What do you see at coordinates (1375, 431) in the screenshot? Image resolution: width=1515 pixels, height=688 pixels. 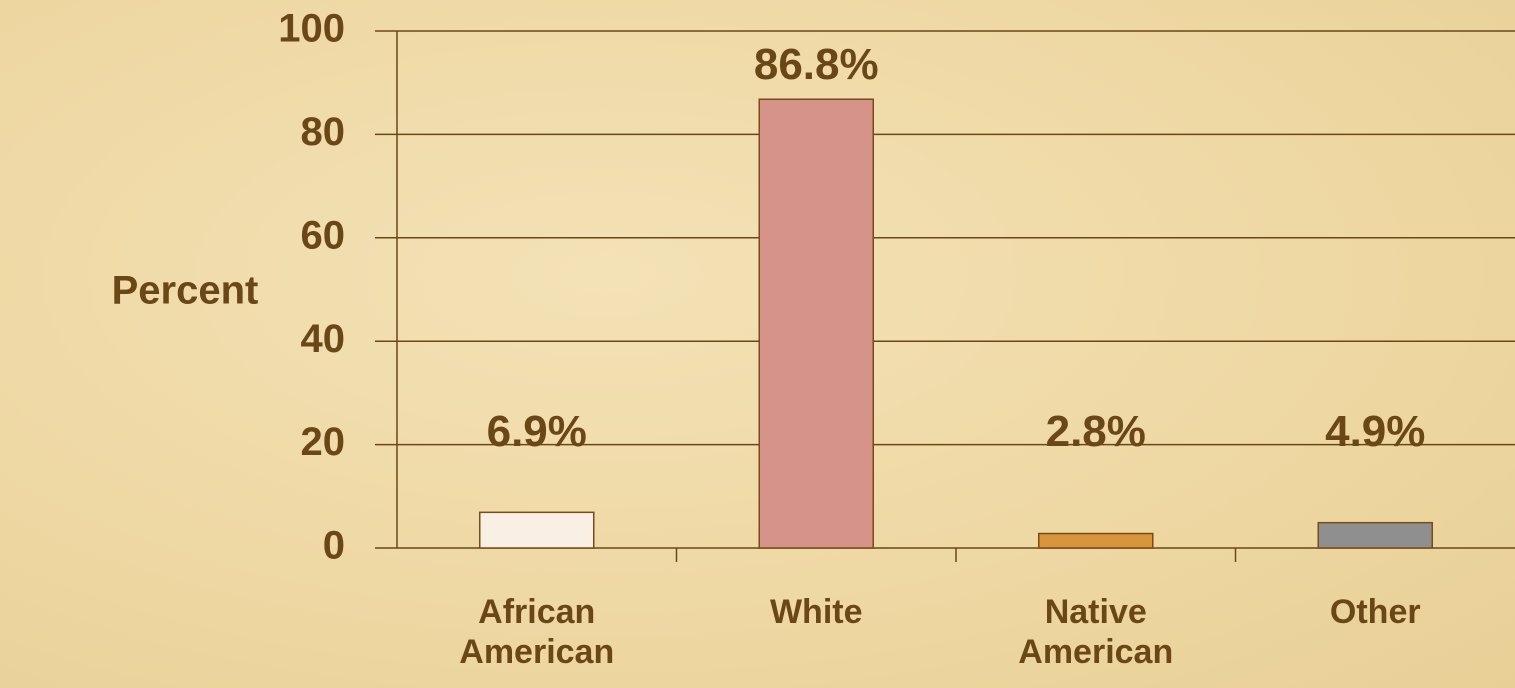 I see `data-label: 4.9%` at bounding box center [1375, 431].